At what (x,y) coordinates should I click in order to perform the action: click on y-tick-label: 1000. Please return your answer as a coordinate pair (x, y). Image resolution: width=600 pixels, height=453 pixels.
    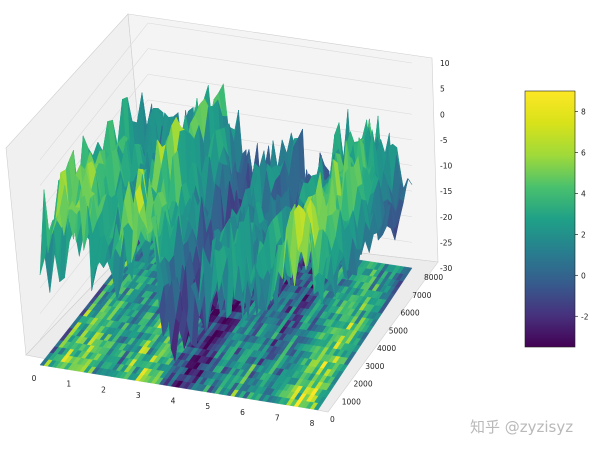
    Looking at the image, I should click on (351, 401).